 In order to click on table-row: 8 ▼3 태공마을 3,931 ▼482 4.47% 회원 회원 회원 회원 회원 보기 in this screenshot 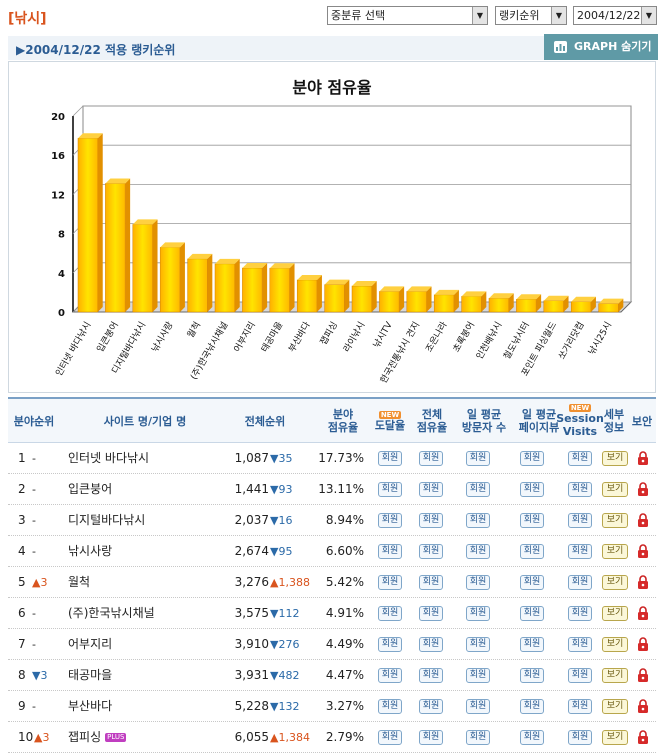, I will do `click(332, 675)`.